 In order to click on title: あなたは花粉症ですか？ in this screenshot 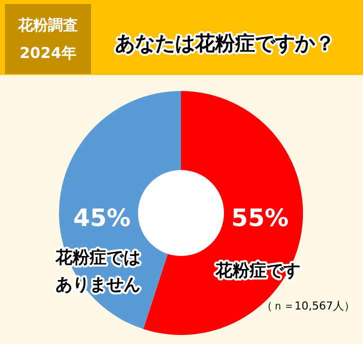, I will do `click(225, 43)`.